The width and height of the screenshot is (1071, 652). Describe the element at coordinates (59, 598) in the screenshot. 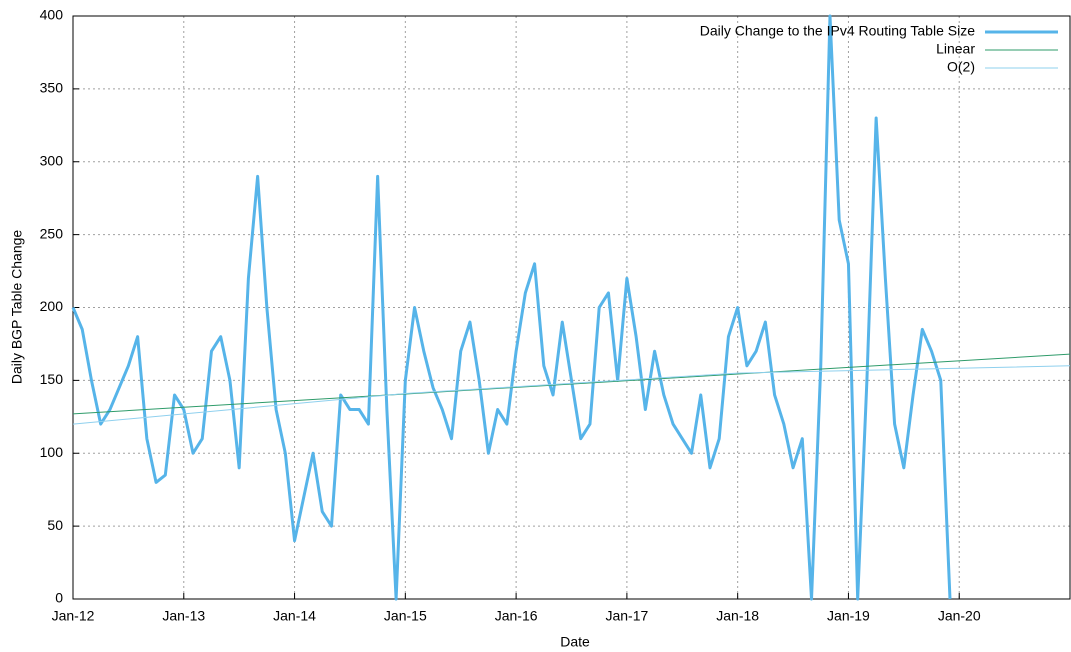

I see `y-tick-label: 0` at that location.